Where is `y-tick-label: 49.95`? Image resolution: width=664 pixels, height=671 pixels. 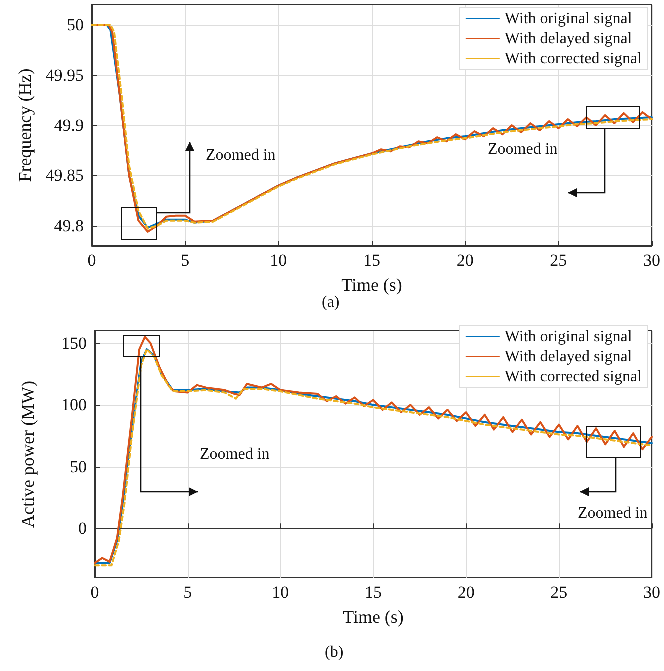 y-tick-label: 49.95 is located at coordinates (65, 75).